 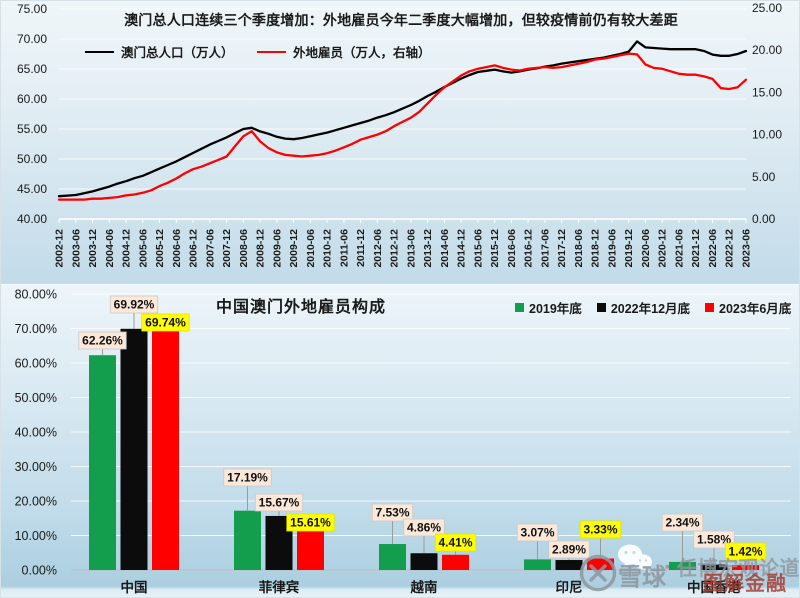 What do you see at coordinates (36, 295) in the screenshot?
I see `y-axis-label: 80.00%` at bounding box center [36, 295].